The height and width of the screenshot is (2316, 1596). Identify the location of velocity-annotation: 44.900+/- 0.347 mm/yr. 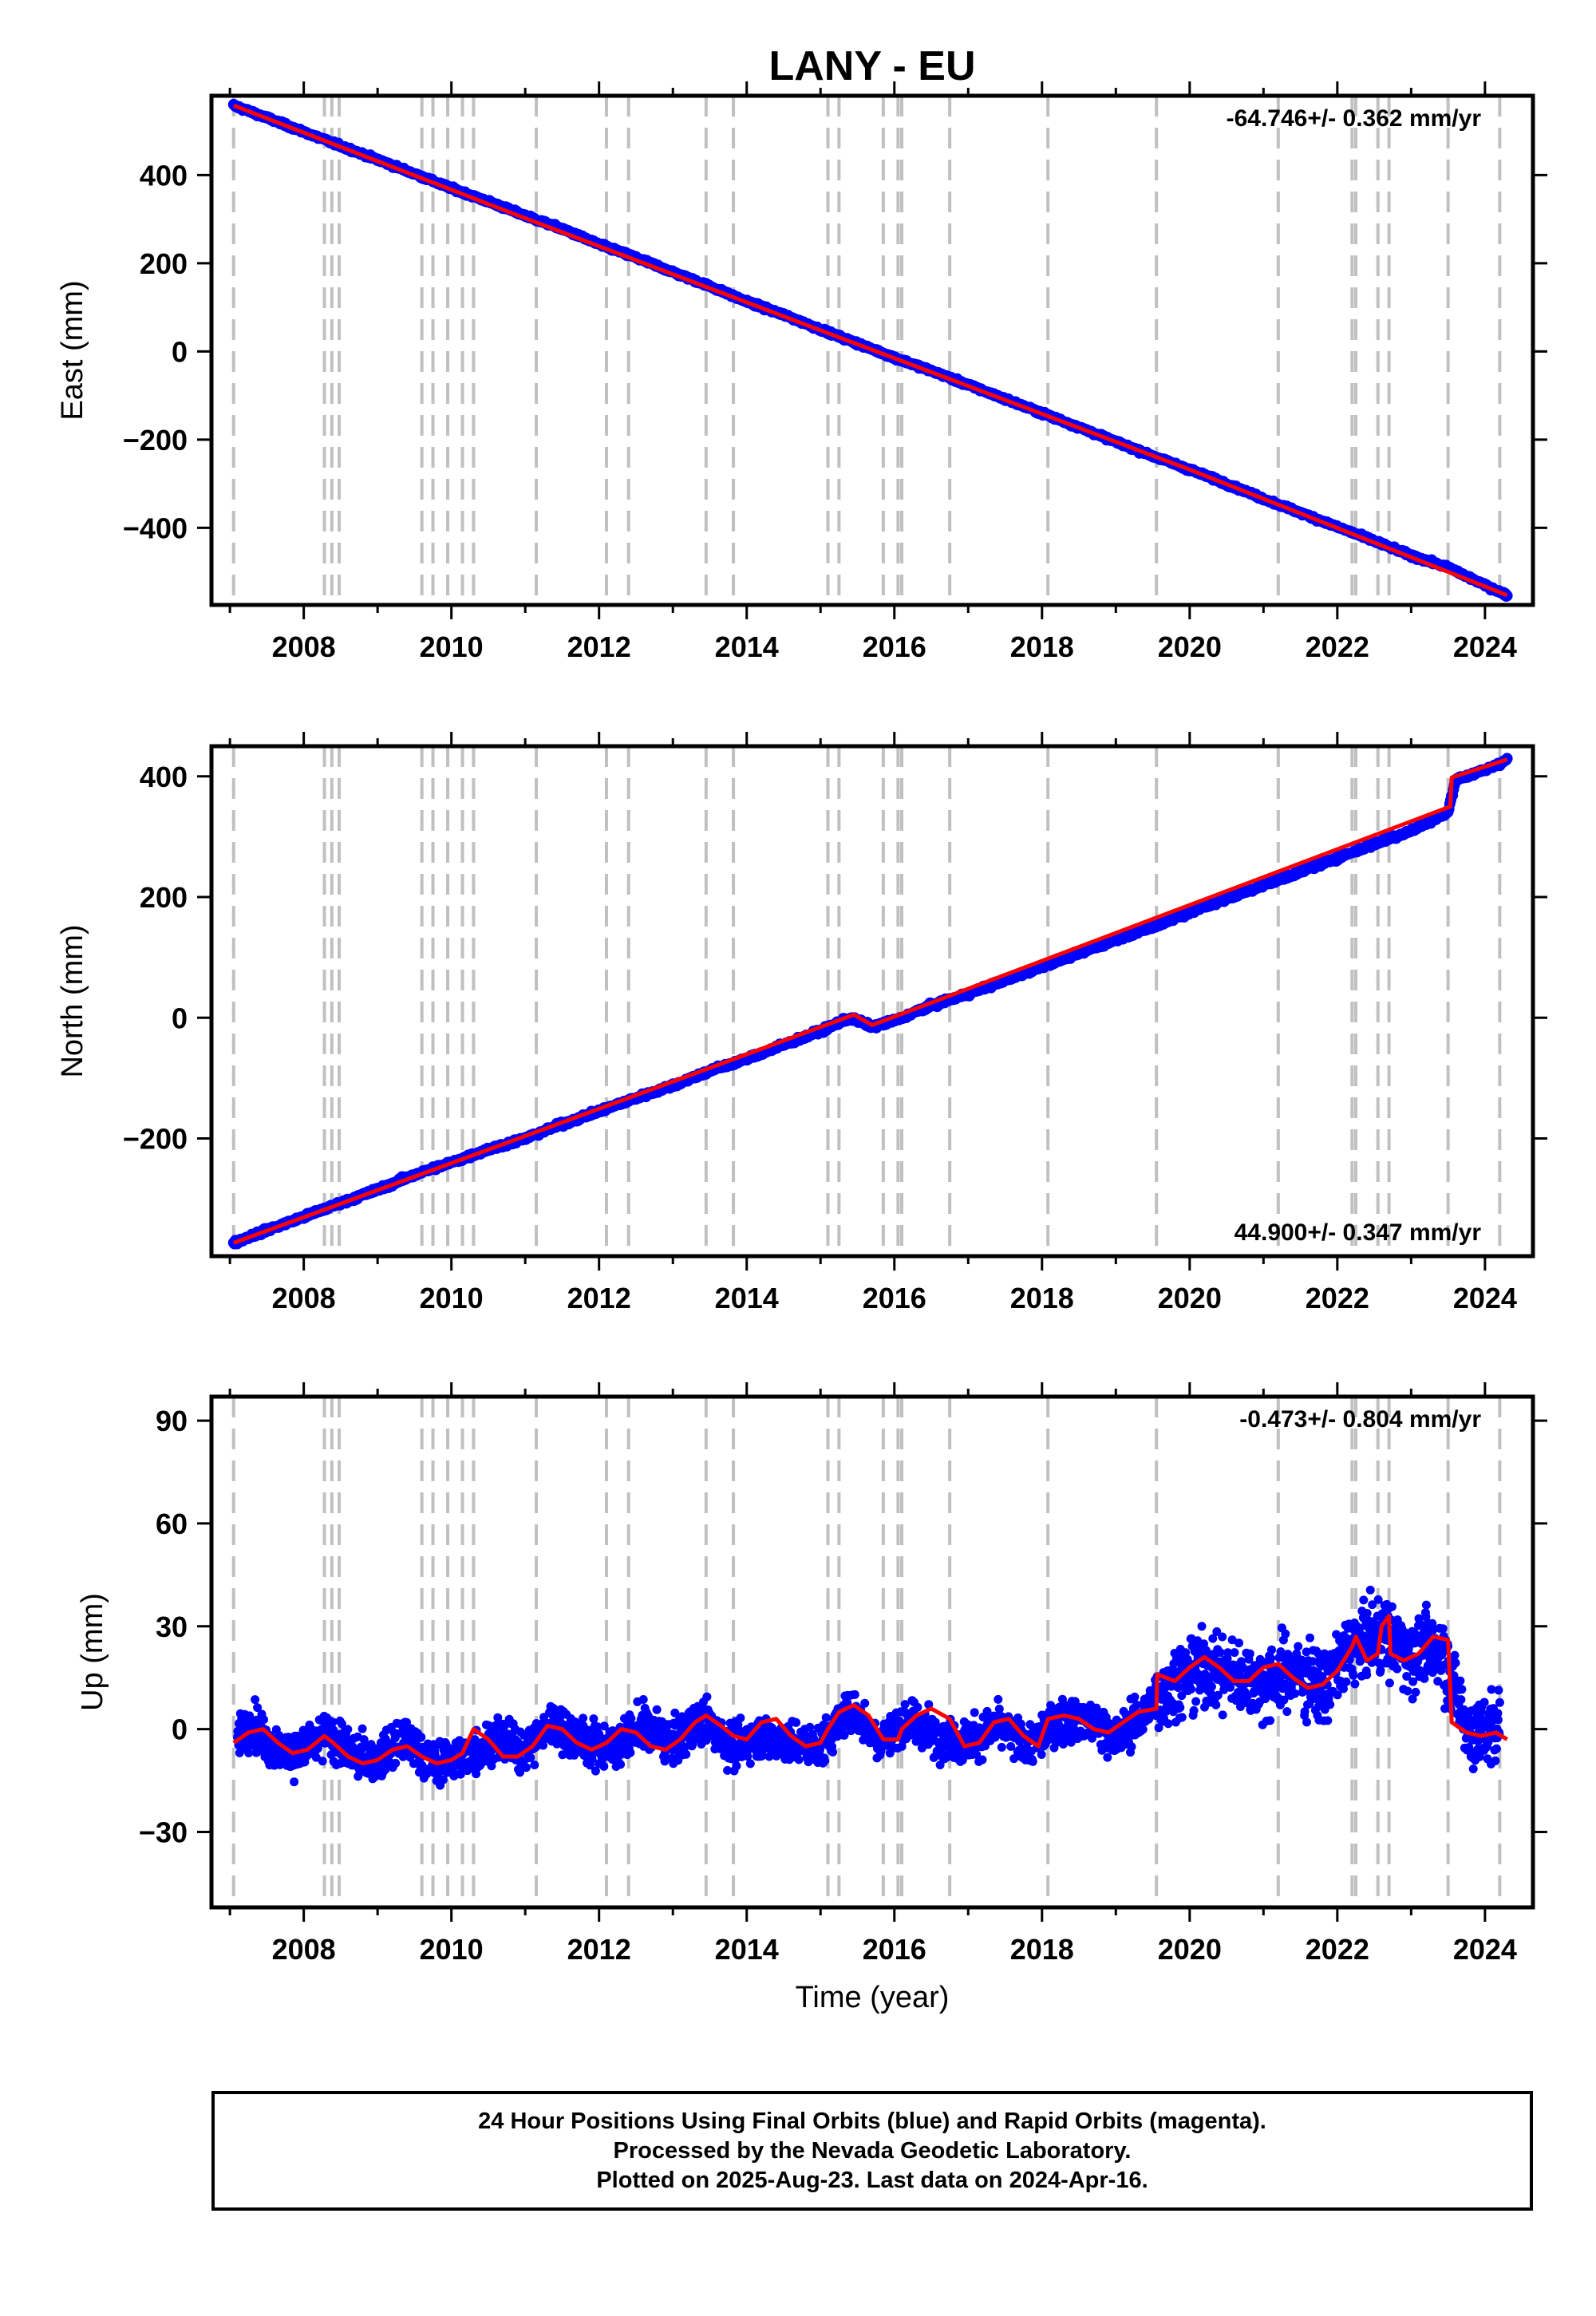
(1358, 1232).